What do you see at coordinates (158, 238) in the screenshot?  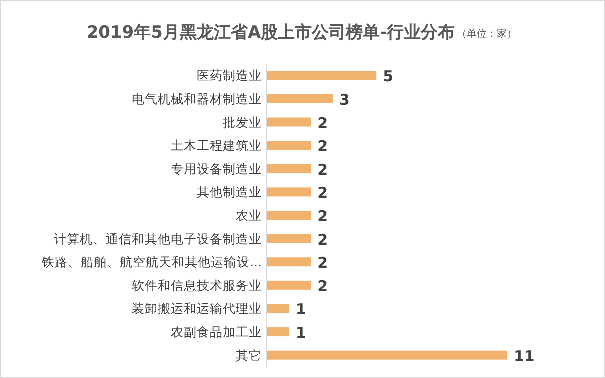 I see `y-tick-label: 计算机、通信和其他电子设备制造业` at bounding box center [158, 238].